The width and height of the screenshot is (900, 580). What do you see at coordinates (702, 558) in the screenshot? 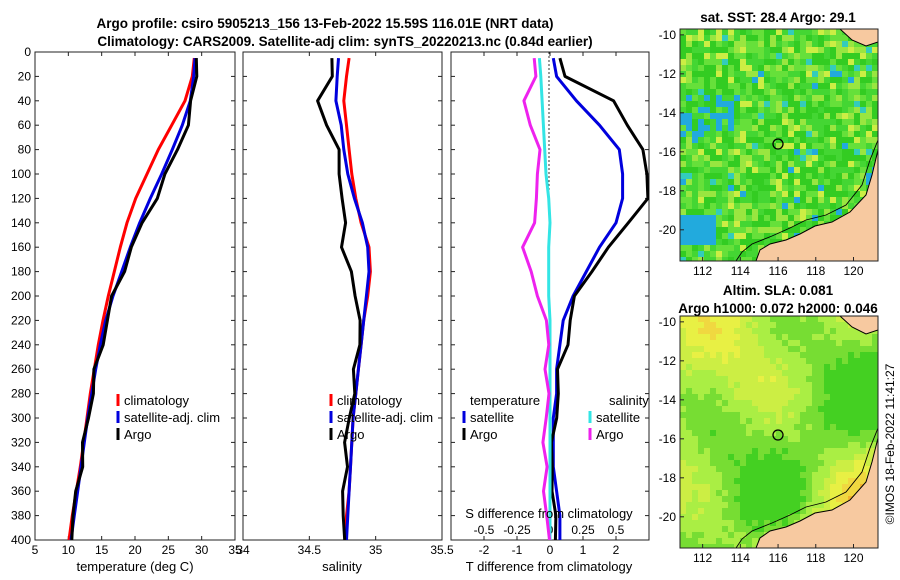
I see `map-x-tick-label: 112` at bounding box center [702, 558].